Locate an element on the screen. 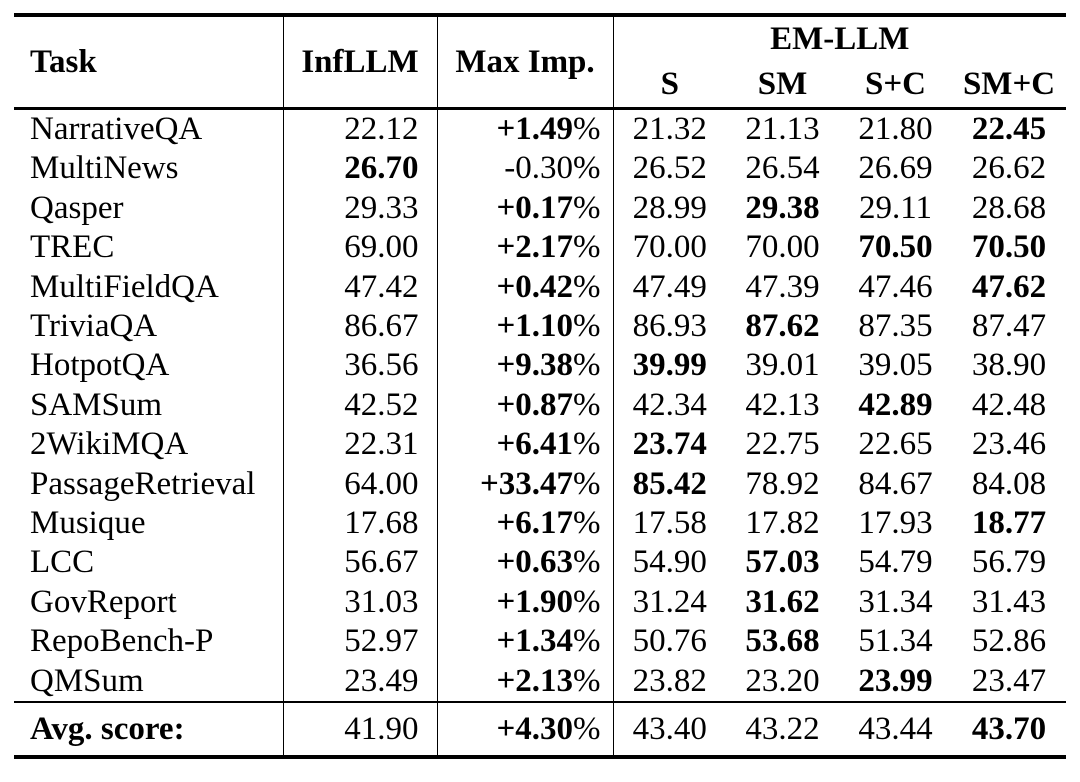  avg-score-label: Avg. score: is located at coordinates (148, 729).